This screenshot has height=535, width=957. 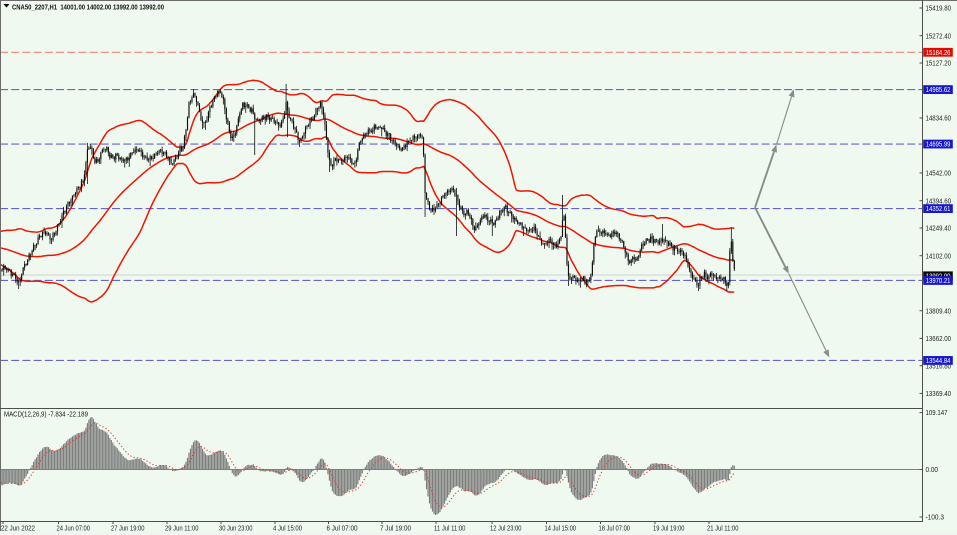 I want to click on svg-text: 14 Jul 15:00, so click(x=561, y=527).